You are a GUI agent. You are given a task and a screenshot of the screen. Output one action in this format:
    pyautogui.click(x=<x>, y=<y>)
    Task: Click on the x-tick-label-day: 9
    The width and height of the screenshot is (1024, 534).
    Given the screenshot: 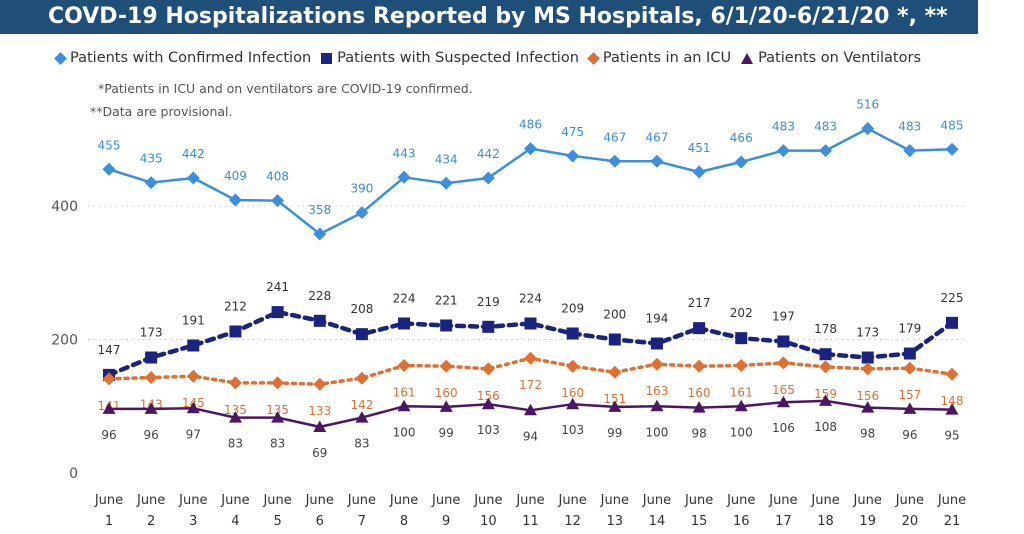 What is the action you would take?
    pyautogui.click(x=446, y=521)
    